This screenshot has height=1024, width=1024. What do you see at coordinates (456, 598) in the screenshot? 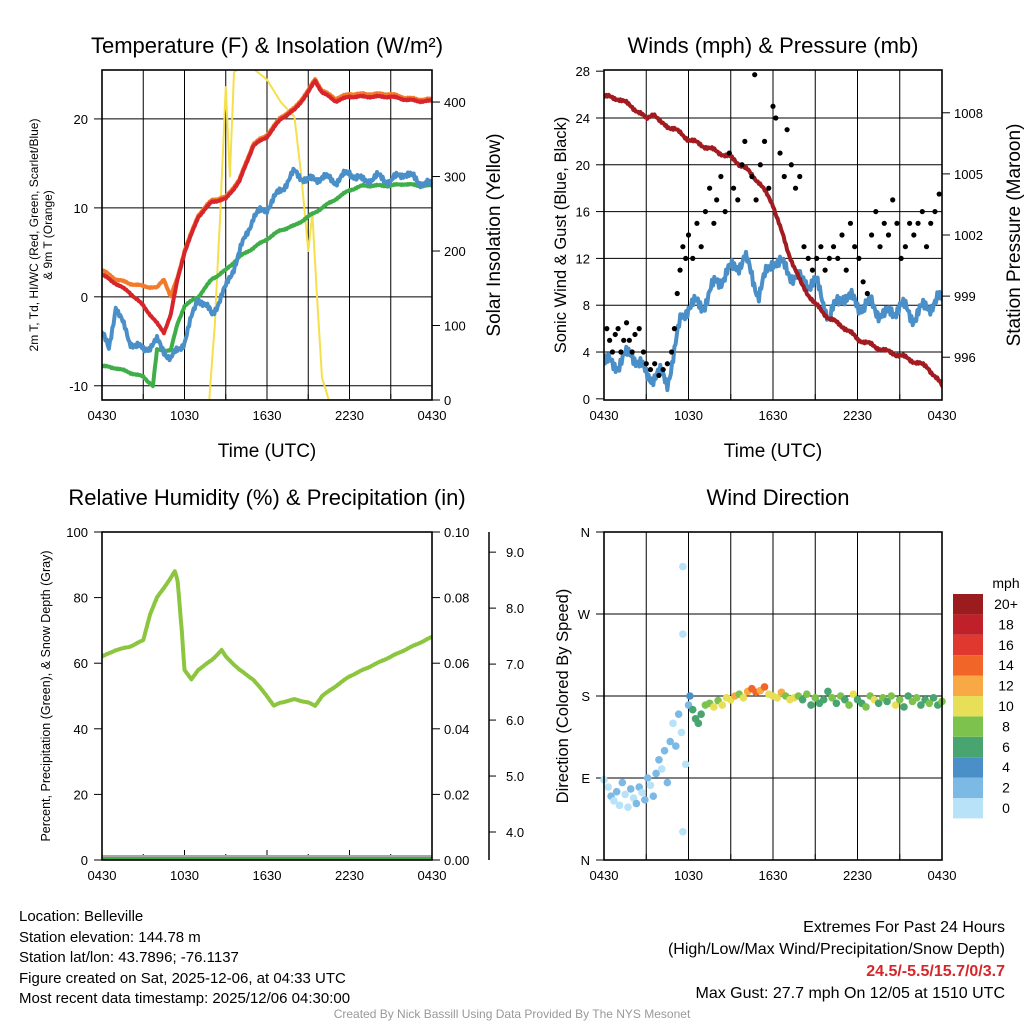
I see `y-right-tick-label: 0.08` at bounding box center [456, 598].